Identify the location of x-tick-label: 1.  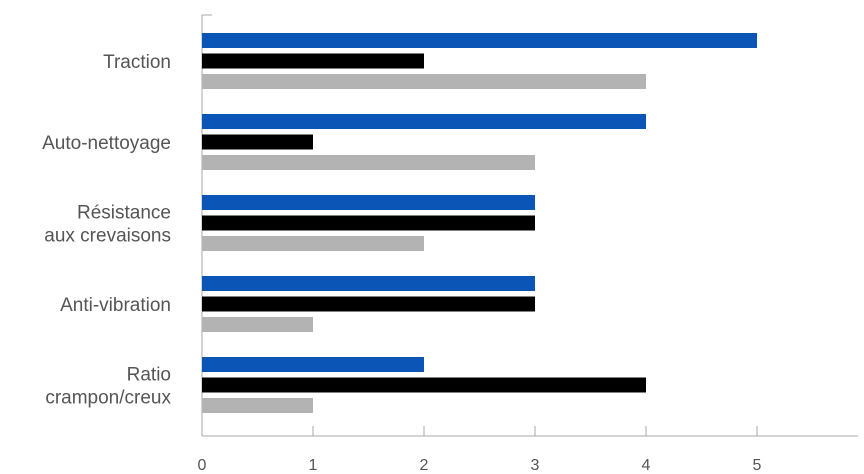
(313, 465).